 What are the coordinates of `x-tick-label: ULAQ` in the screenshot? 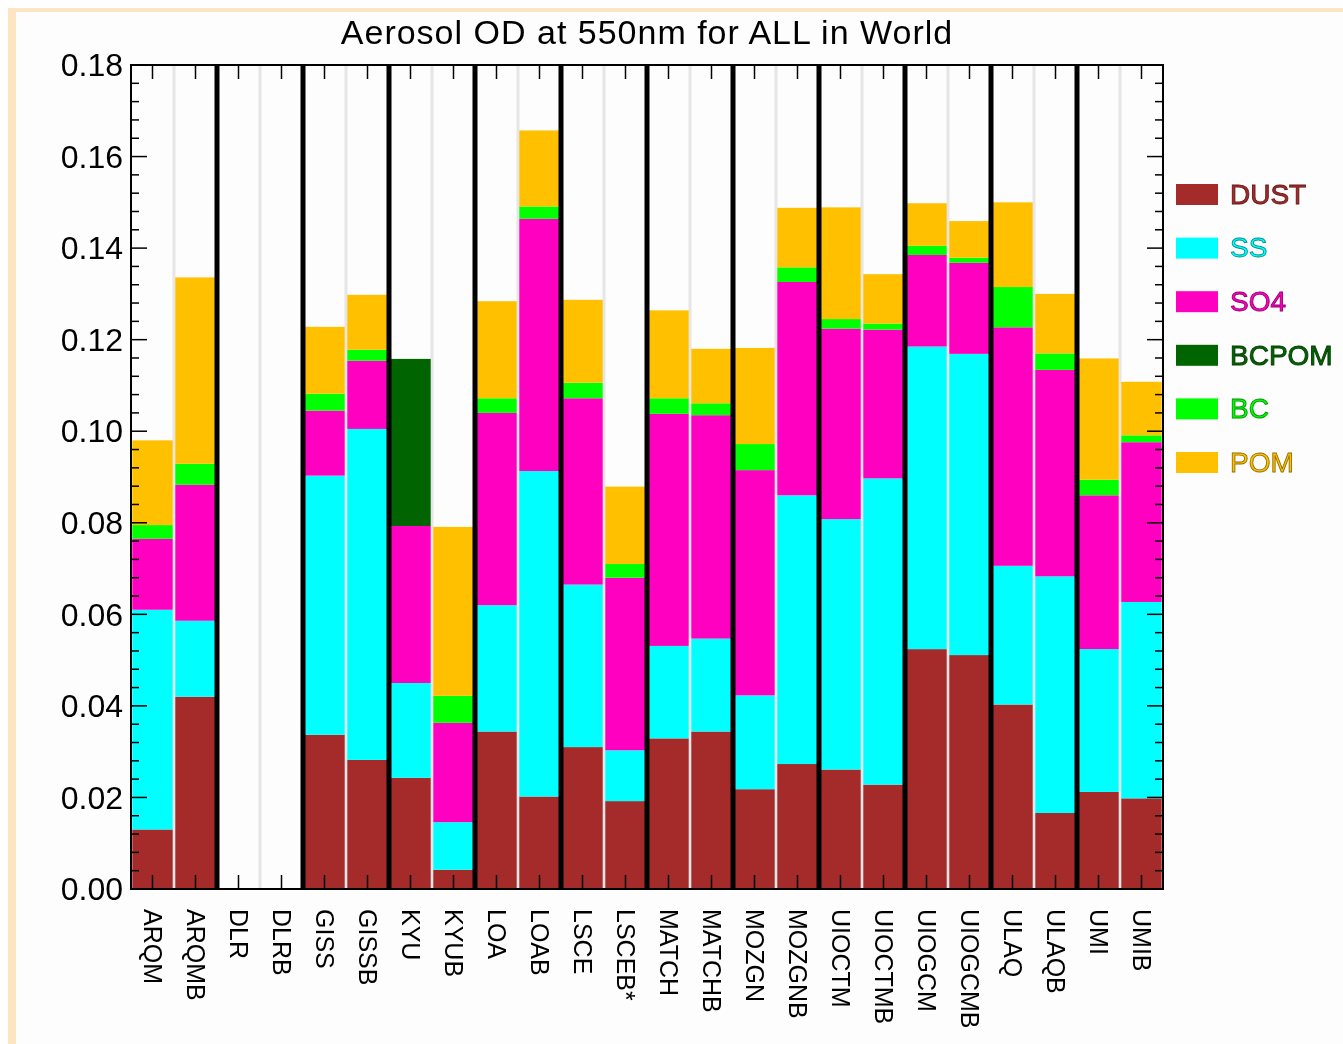 It's located at (1012, 943).